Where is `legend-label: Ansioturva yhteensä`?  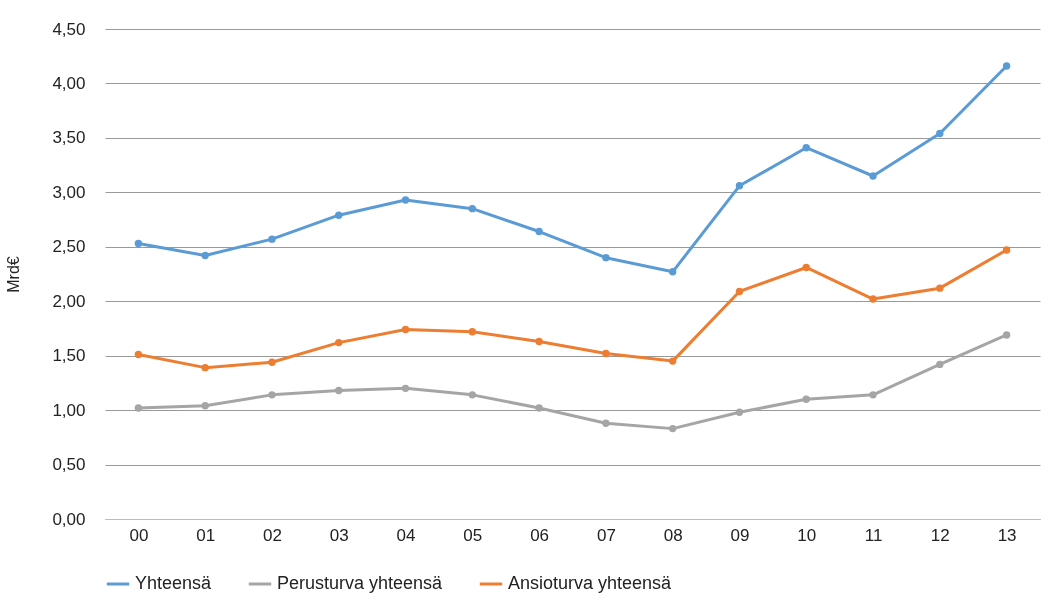 legend-label: Ansioturva yhteensä is located at coordinates (590, 583).